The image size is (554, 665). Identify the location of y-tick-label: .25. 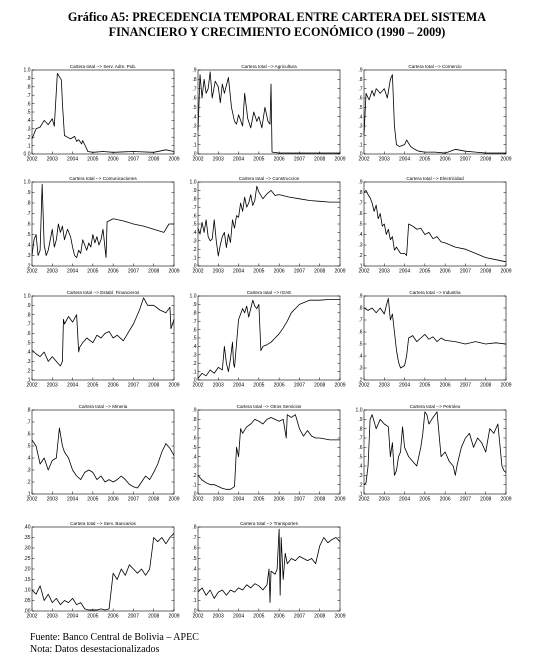
(27, 559).